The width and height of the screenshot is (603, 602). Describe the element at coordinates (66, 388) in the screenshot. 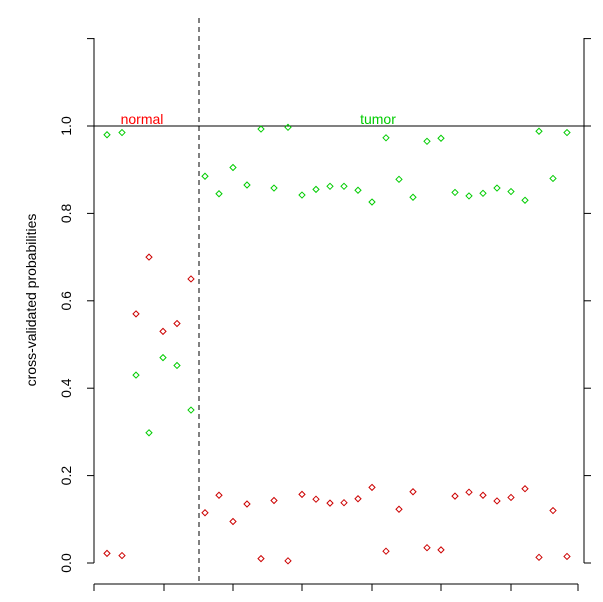

I see `y-tick-label: 0.4` at that location.